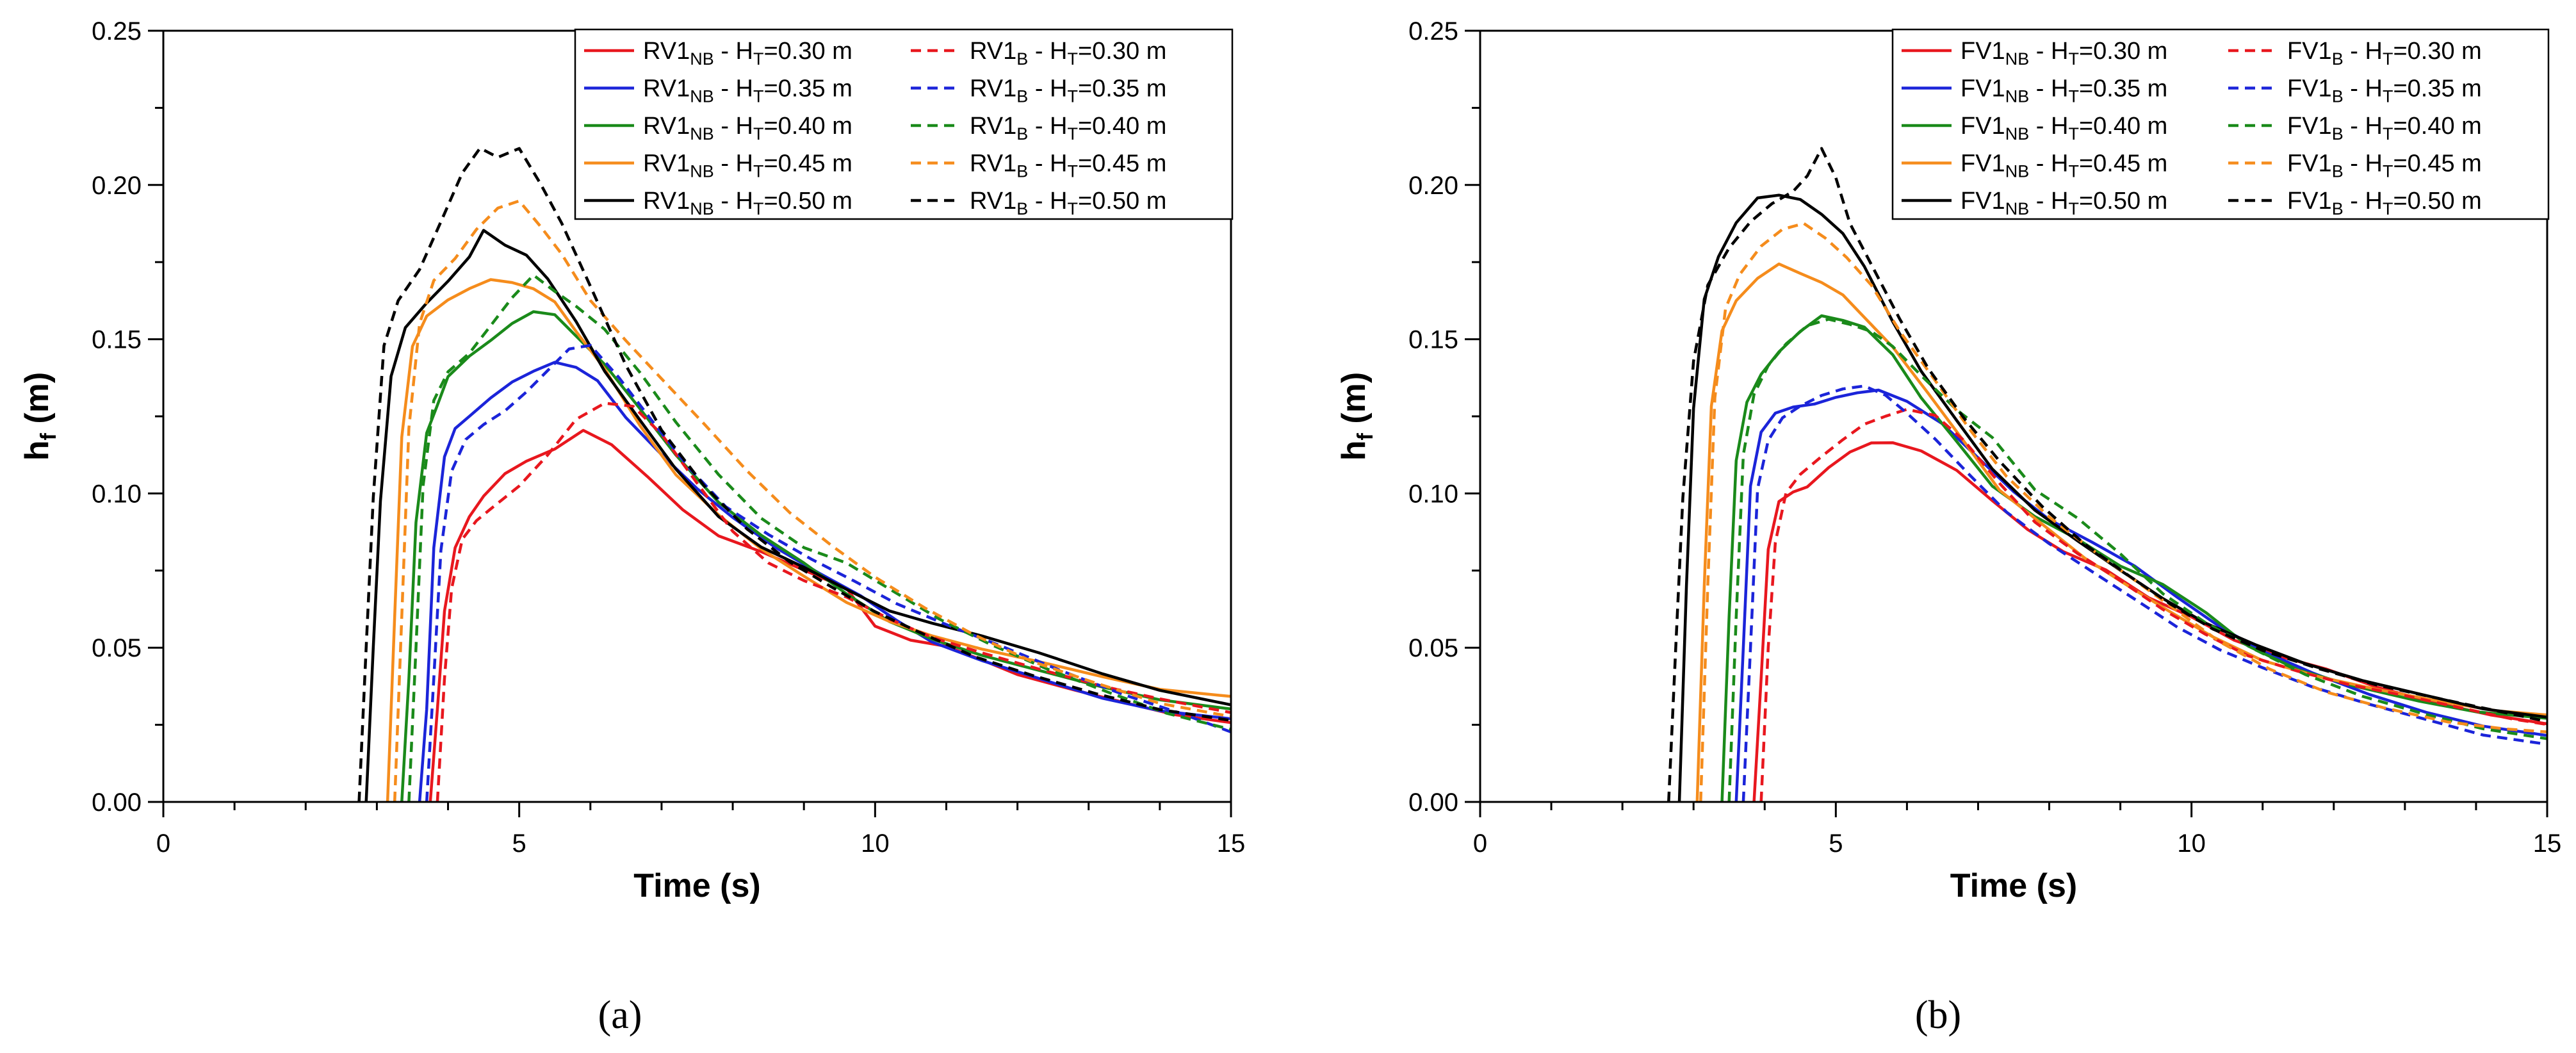 The image size is (2576, 1053). I want to click on legend-item: FV1B - HT=0.30 m, so click(2355, 53).